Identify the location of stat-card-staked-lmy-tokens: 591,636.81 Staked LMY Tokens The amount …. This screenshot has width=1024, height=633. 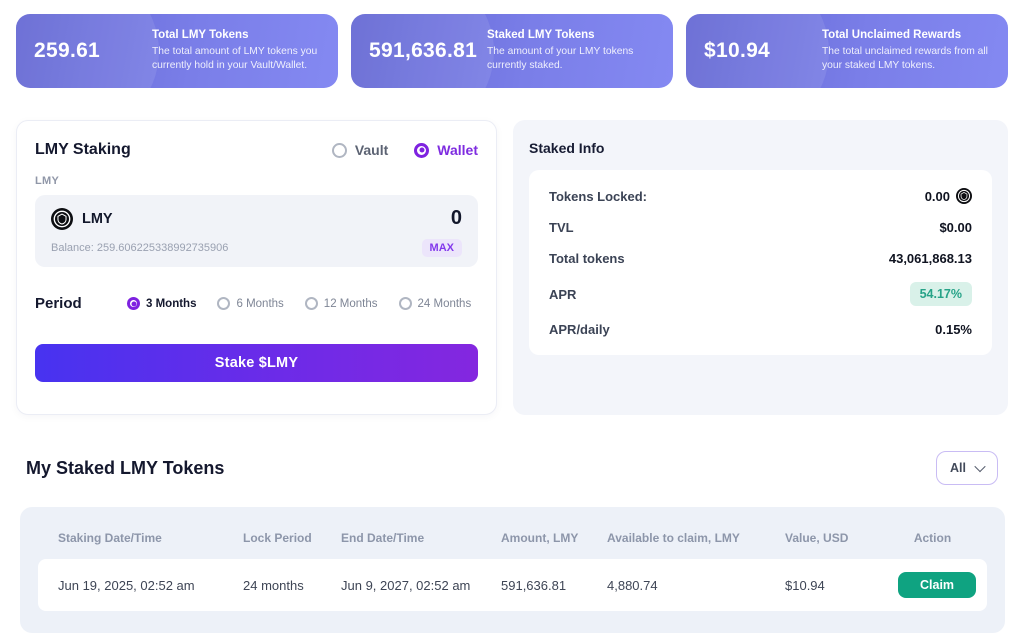
(512, 51).